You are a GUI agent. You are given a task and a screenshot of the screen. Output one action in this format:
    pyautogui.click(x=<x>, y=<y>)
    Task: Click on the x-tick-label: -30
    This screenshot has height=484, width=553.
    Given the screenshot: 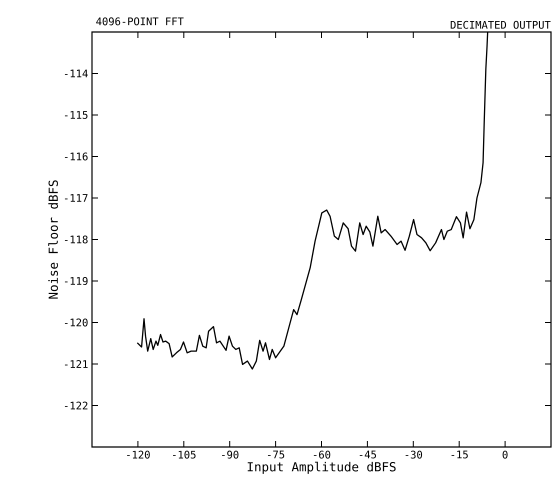 What is the action you would take?
    pyautogui.click(x=414, y=454)
    